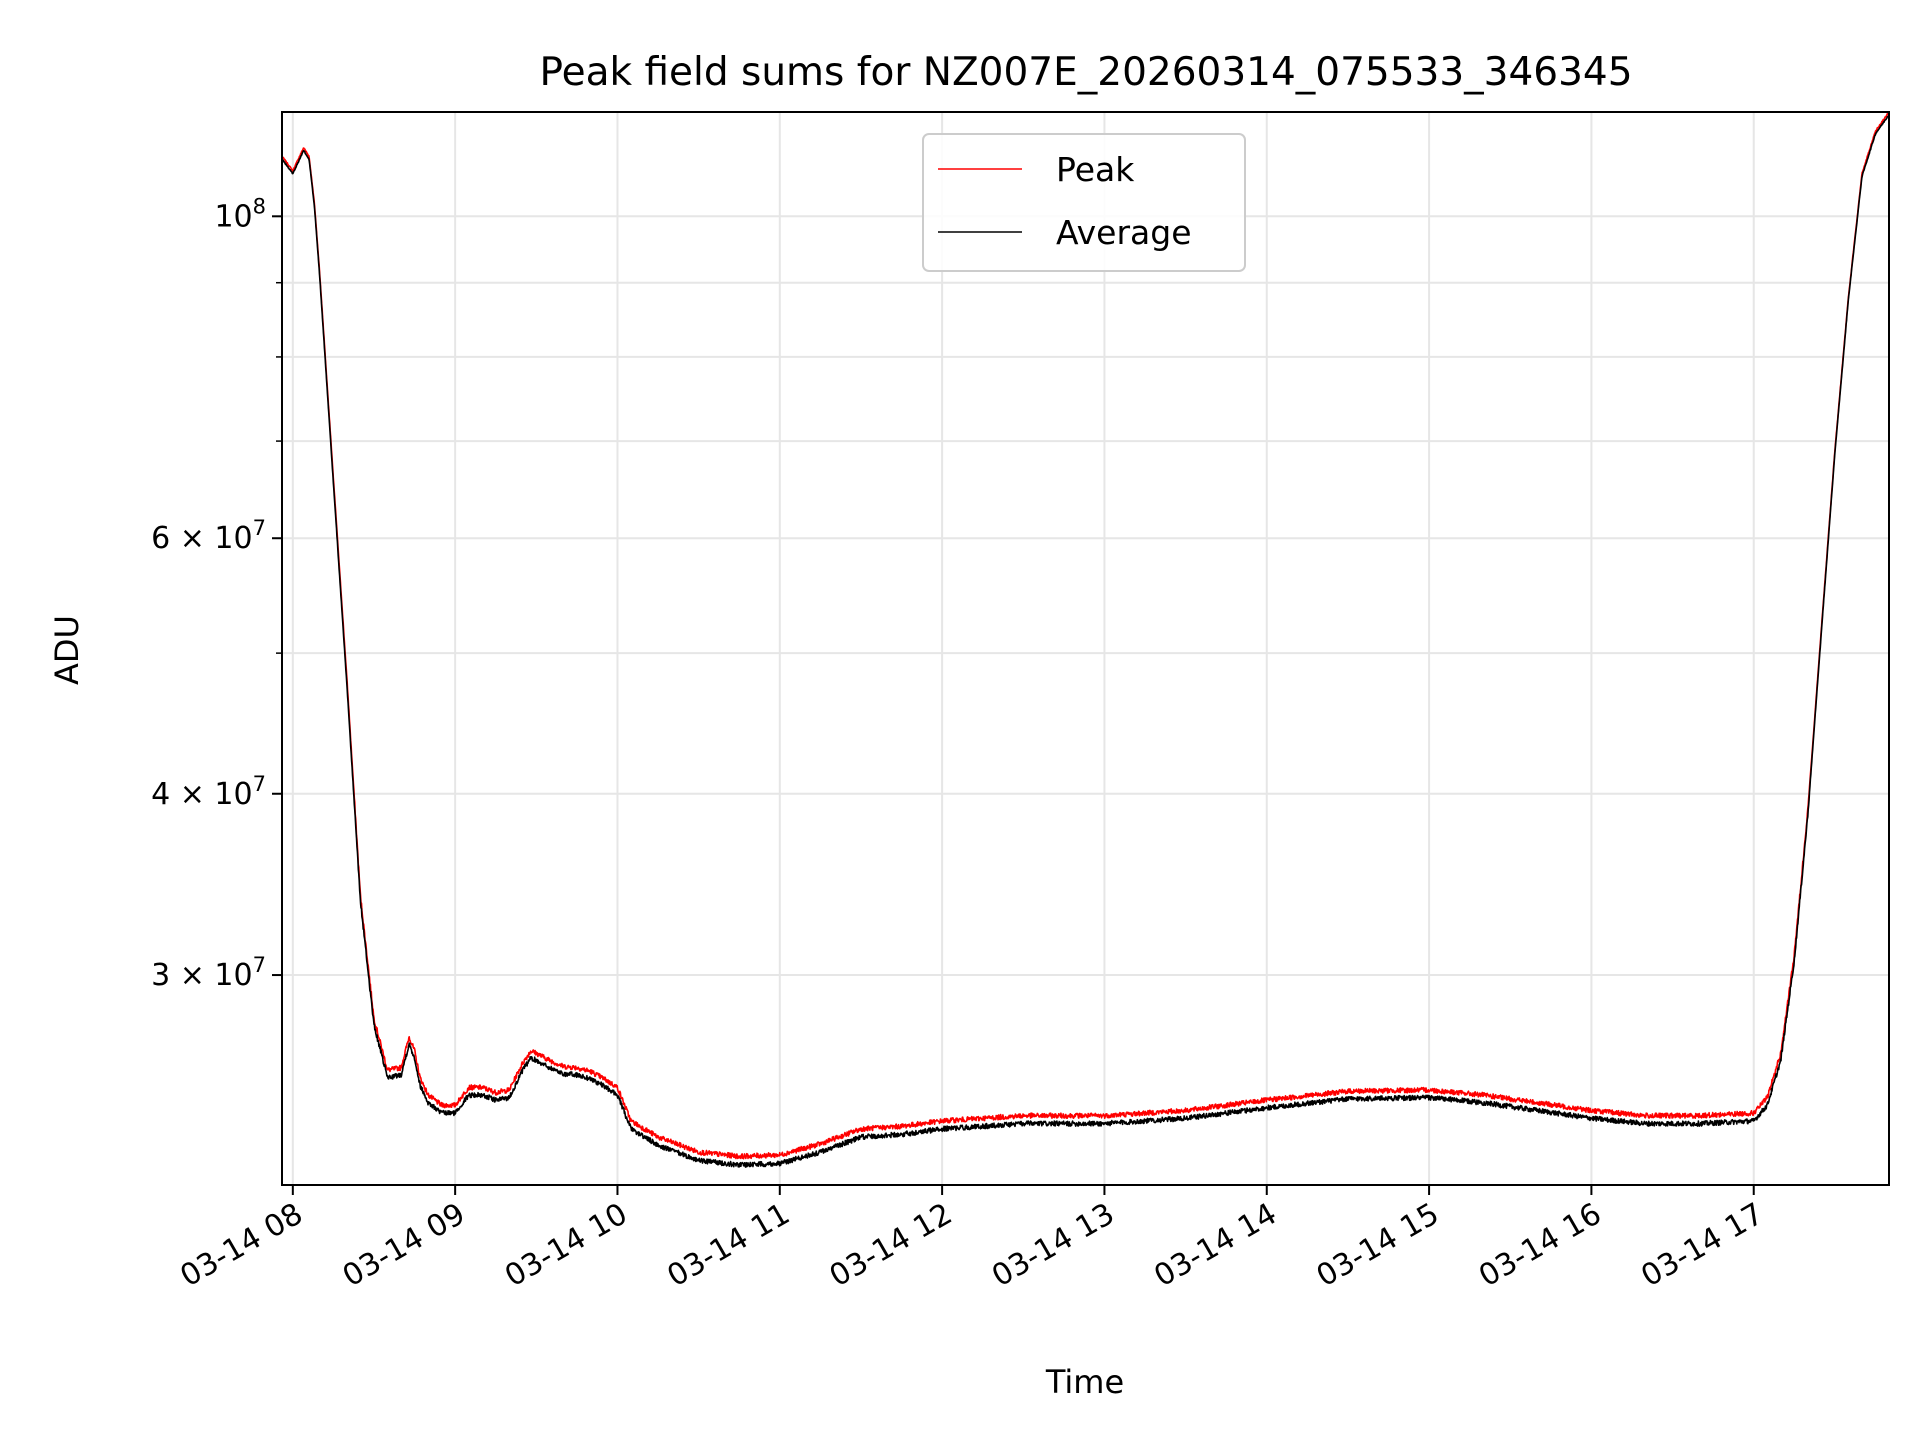 This screenshot has height=1440, width=1920. I want to click on legend-label-peak: Peak, so click(1095, 169).